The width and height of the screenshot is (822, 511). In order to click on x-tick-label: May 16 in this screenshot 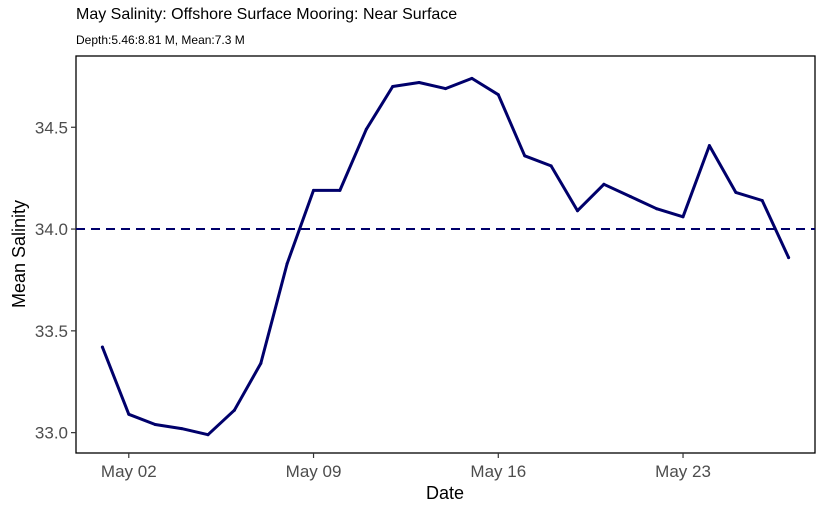, I will do `click(498, 471)`.